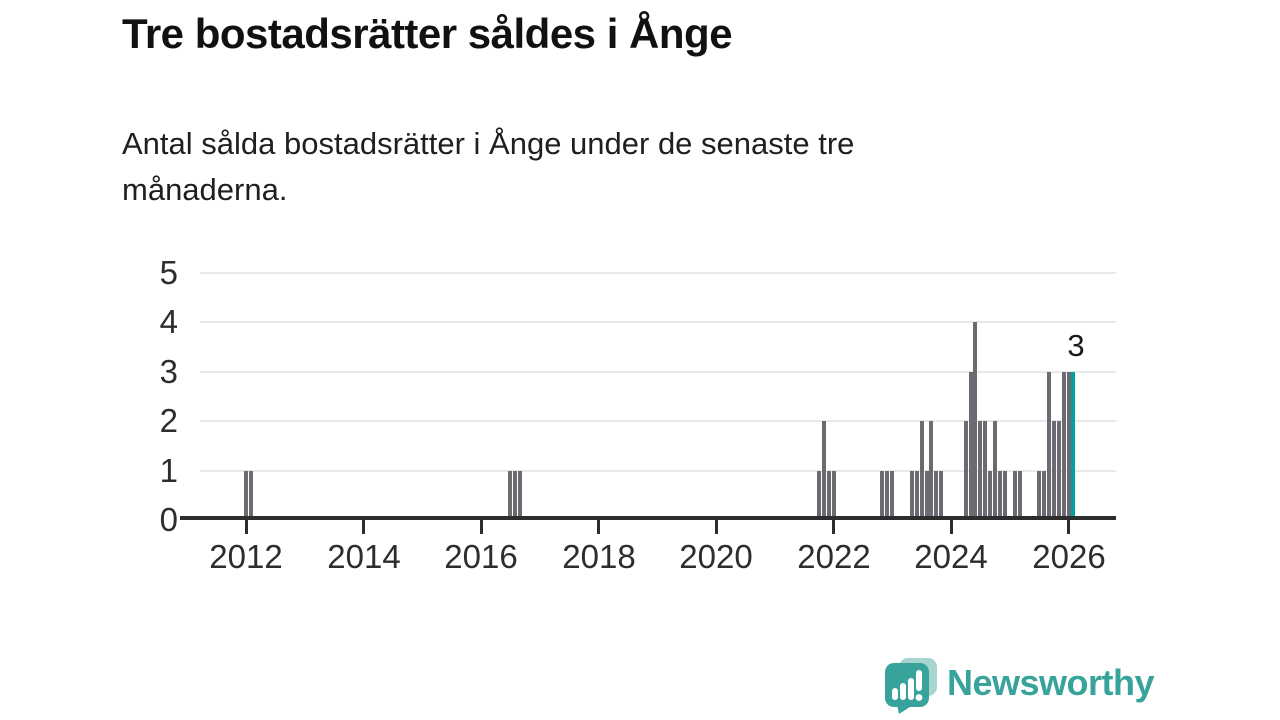 The width and height of the screenshot is (1280, 720). I want to click on newsworthy-logo-text: Newsworthy, so click(1050, 682).